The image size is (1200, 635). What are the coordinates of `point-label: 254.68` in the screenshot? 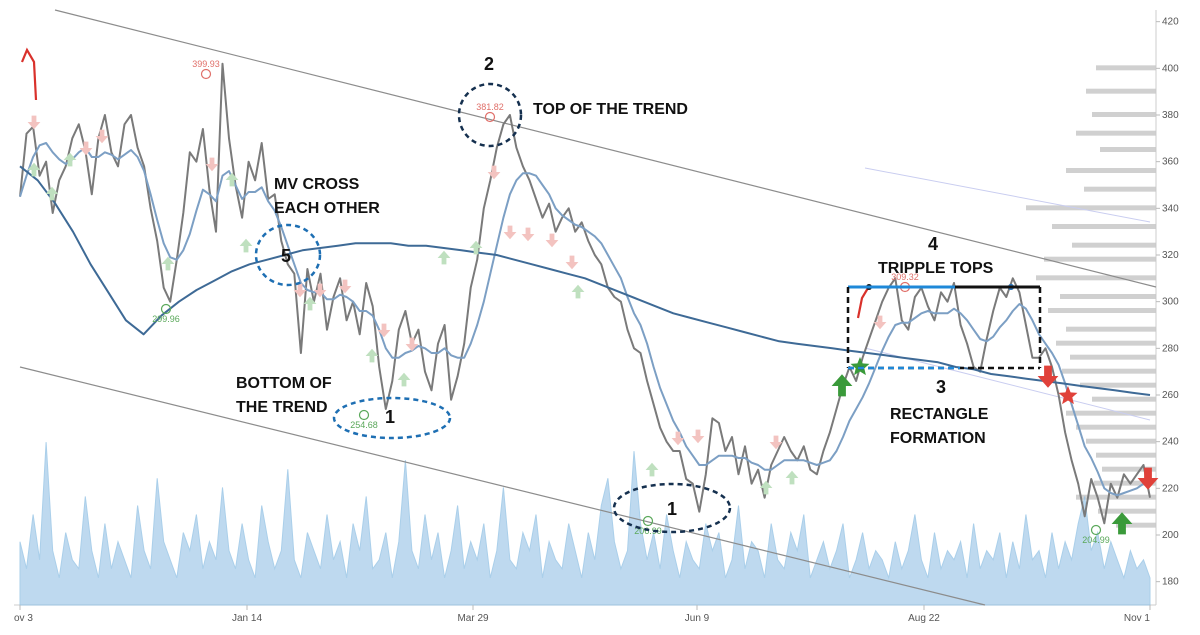 It's located at (364, 425).